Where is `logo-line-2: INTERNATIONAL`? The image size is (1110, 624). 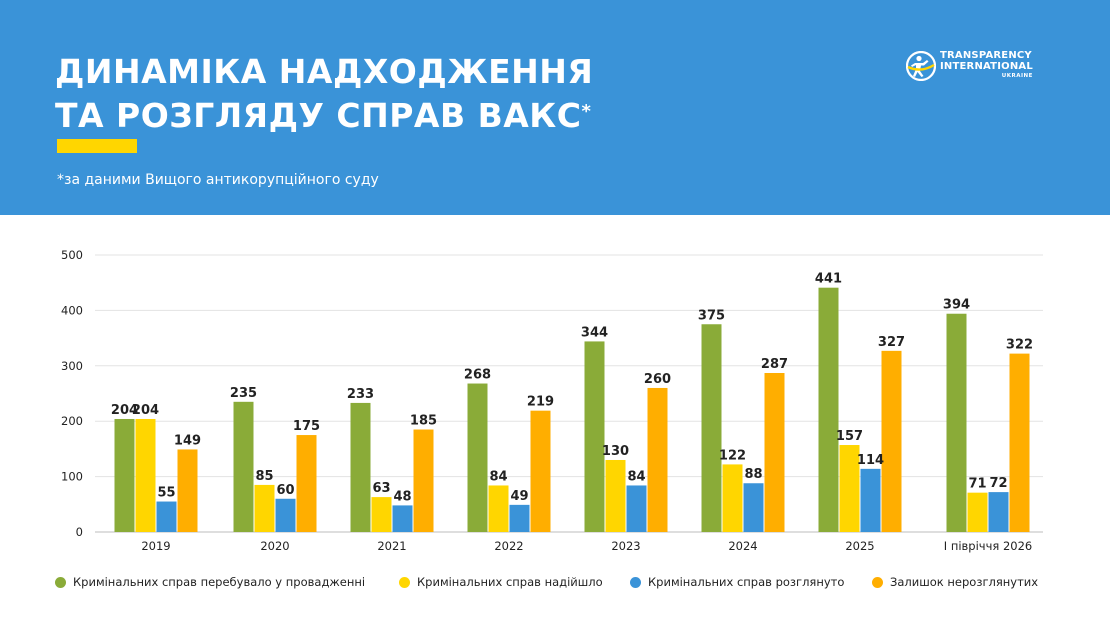
logo-line-2: INTERNATIONAL is located at coordinates (986, 66).